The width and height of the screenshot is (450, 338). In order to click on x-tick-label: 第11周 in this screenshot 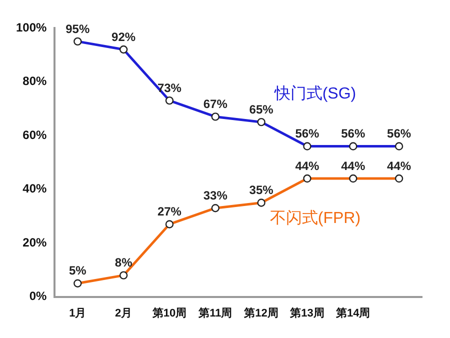, I will do `click(215, 313)`.